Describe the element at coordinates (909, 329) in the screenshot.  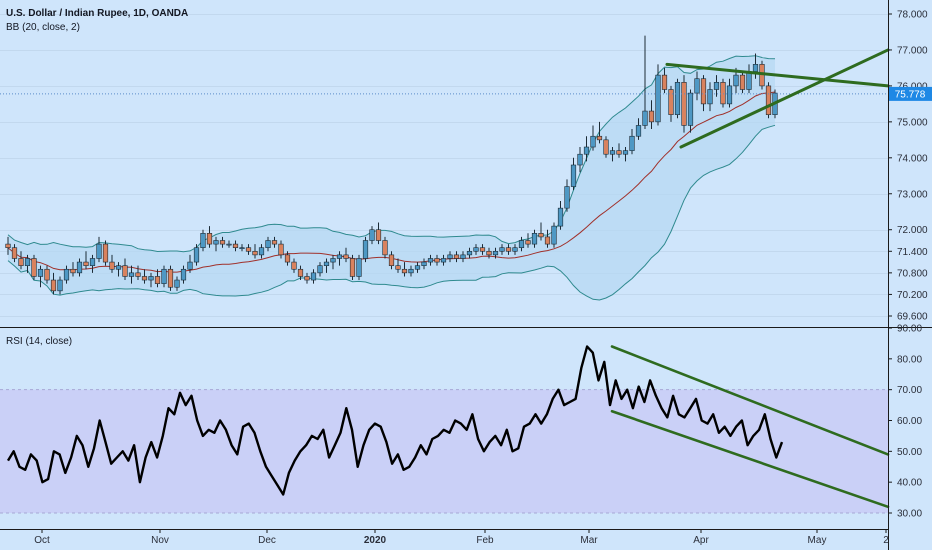
I see `rsi-tick-label: 90.00` at that location.